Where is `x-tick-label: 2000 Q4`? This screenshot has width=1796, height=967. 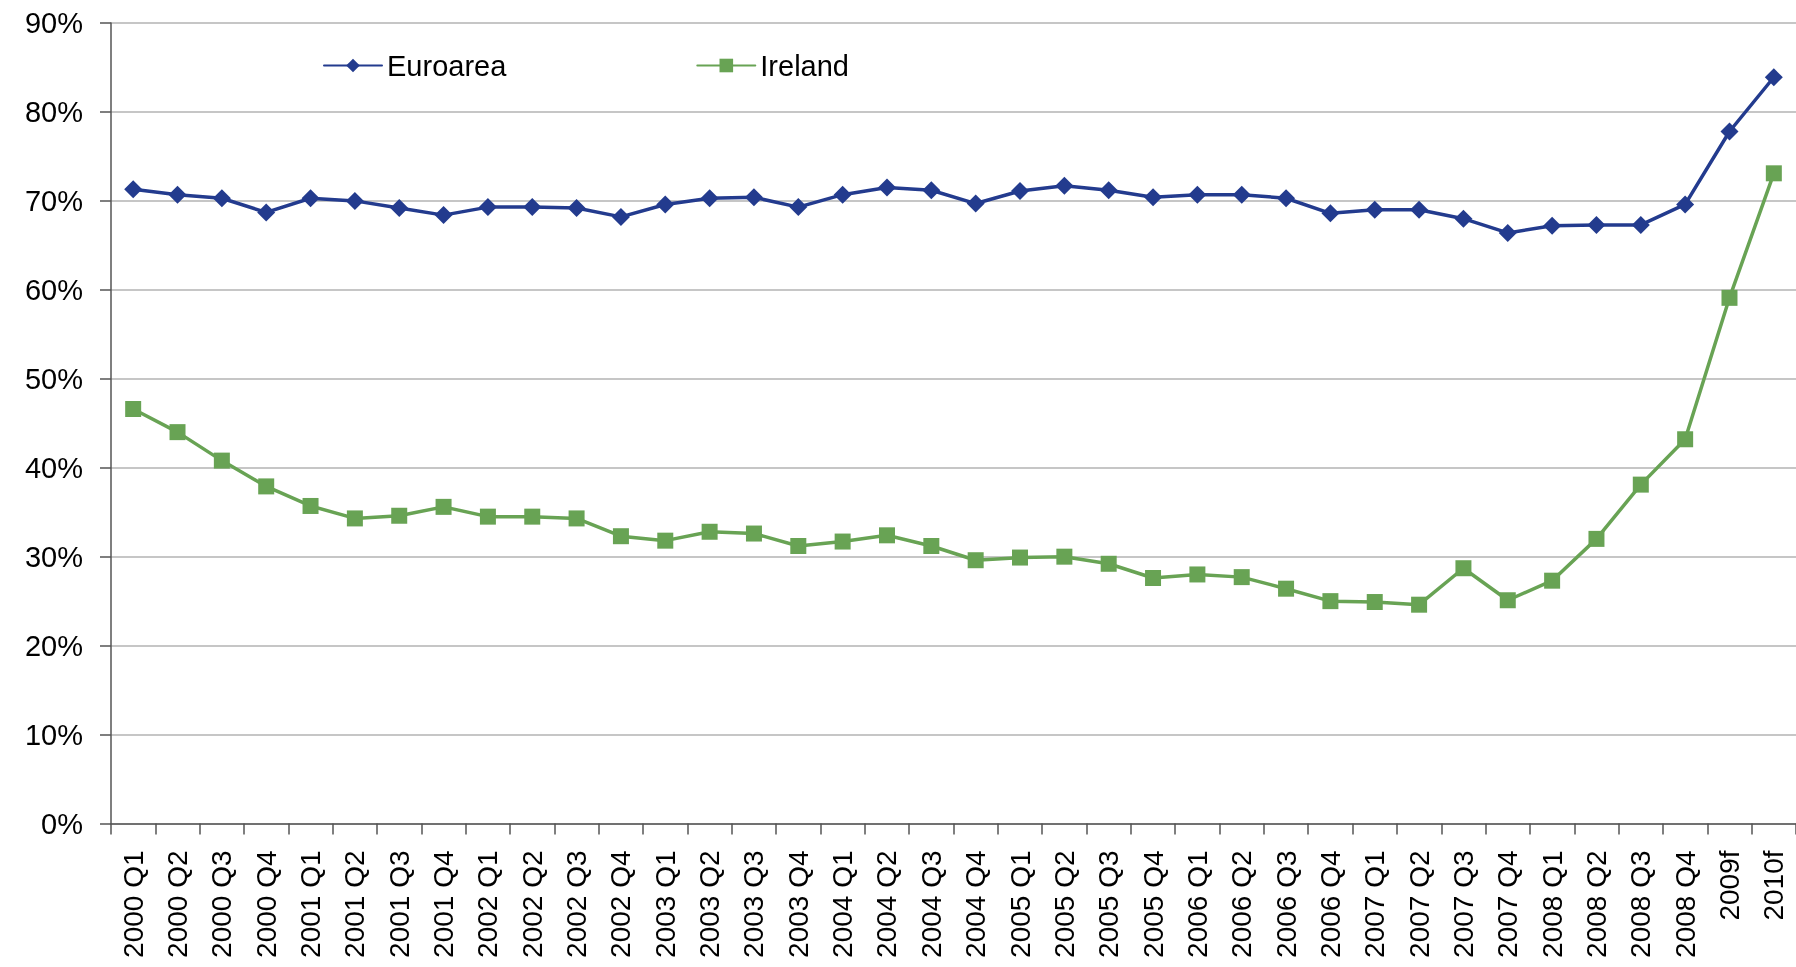
x-tick-label: 2000 Q4 is located at coordinates (266, 904).